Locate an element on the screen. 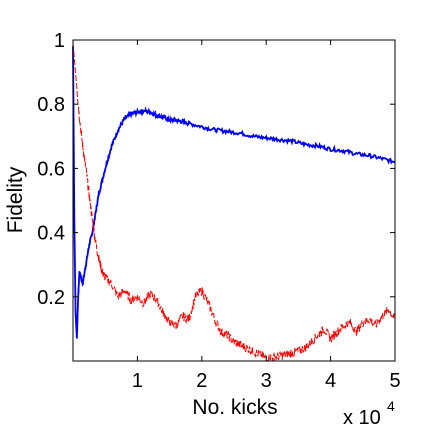 The width and height of the screenshot is (436, 428). x-tick-label: 3 is located at coordinates (266, 381).